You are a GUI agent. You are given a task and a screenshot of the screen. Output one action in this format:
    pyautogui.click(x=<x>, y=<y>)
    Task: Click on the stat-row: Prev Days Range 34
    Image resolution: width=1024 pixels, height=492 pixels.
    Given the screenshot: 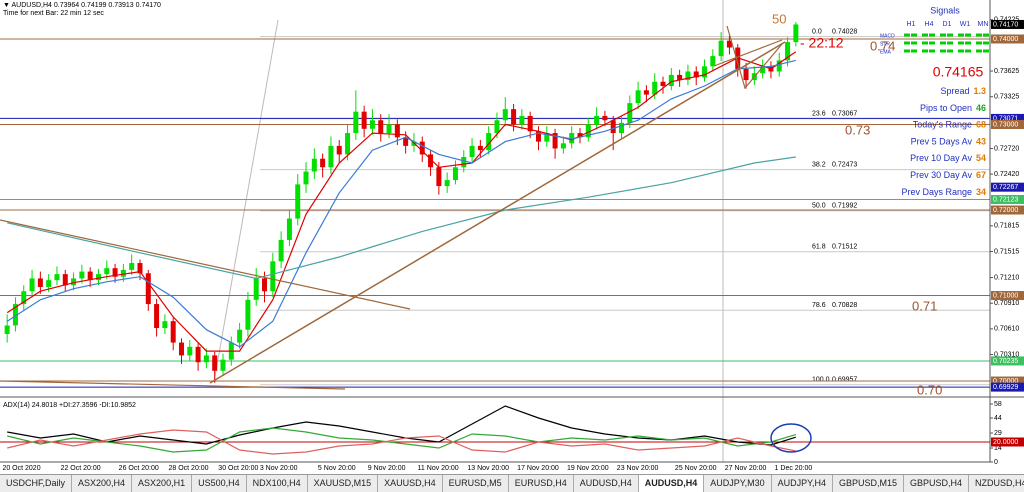 What is the action you would take?
    pyautogui.click(x=943, y=192)
    